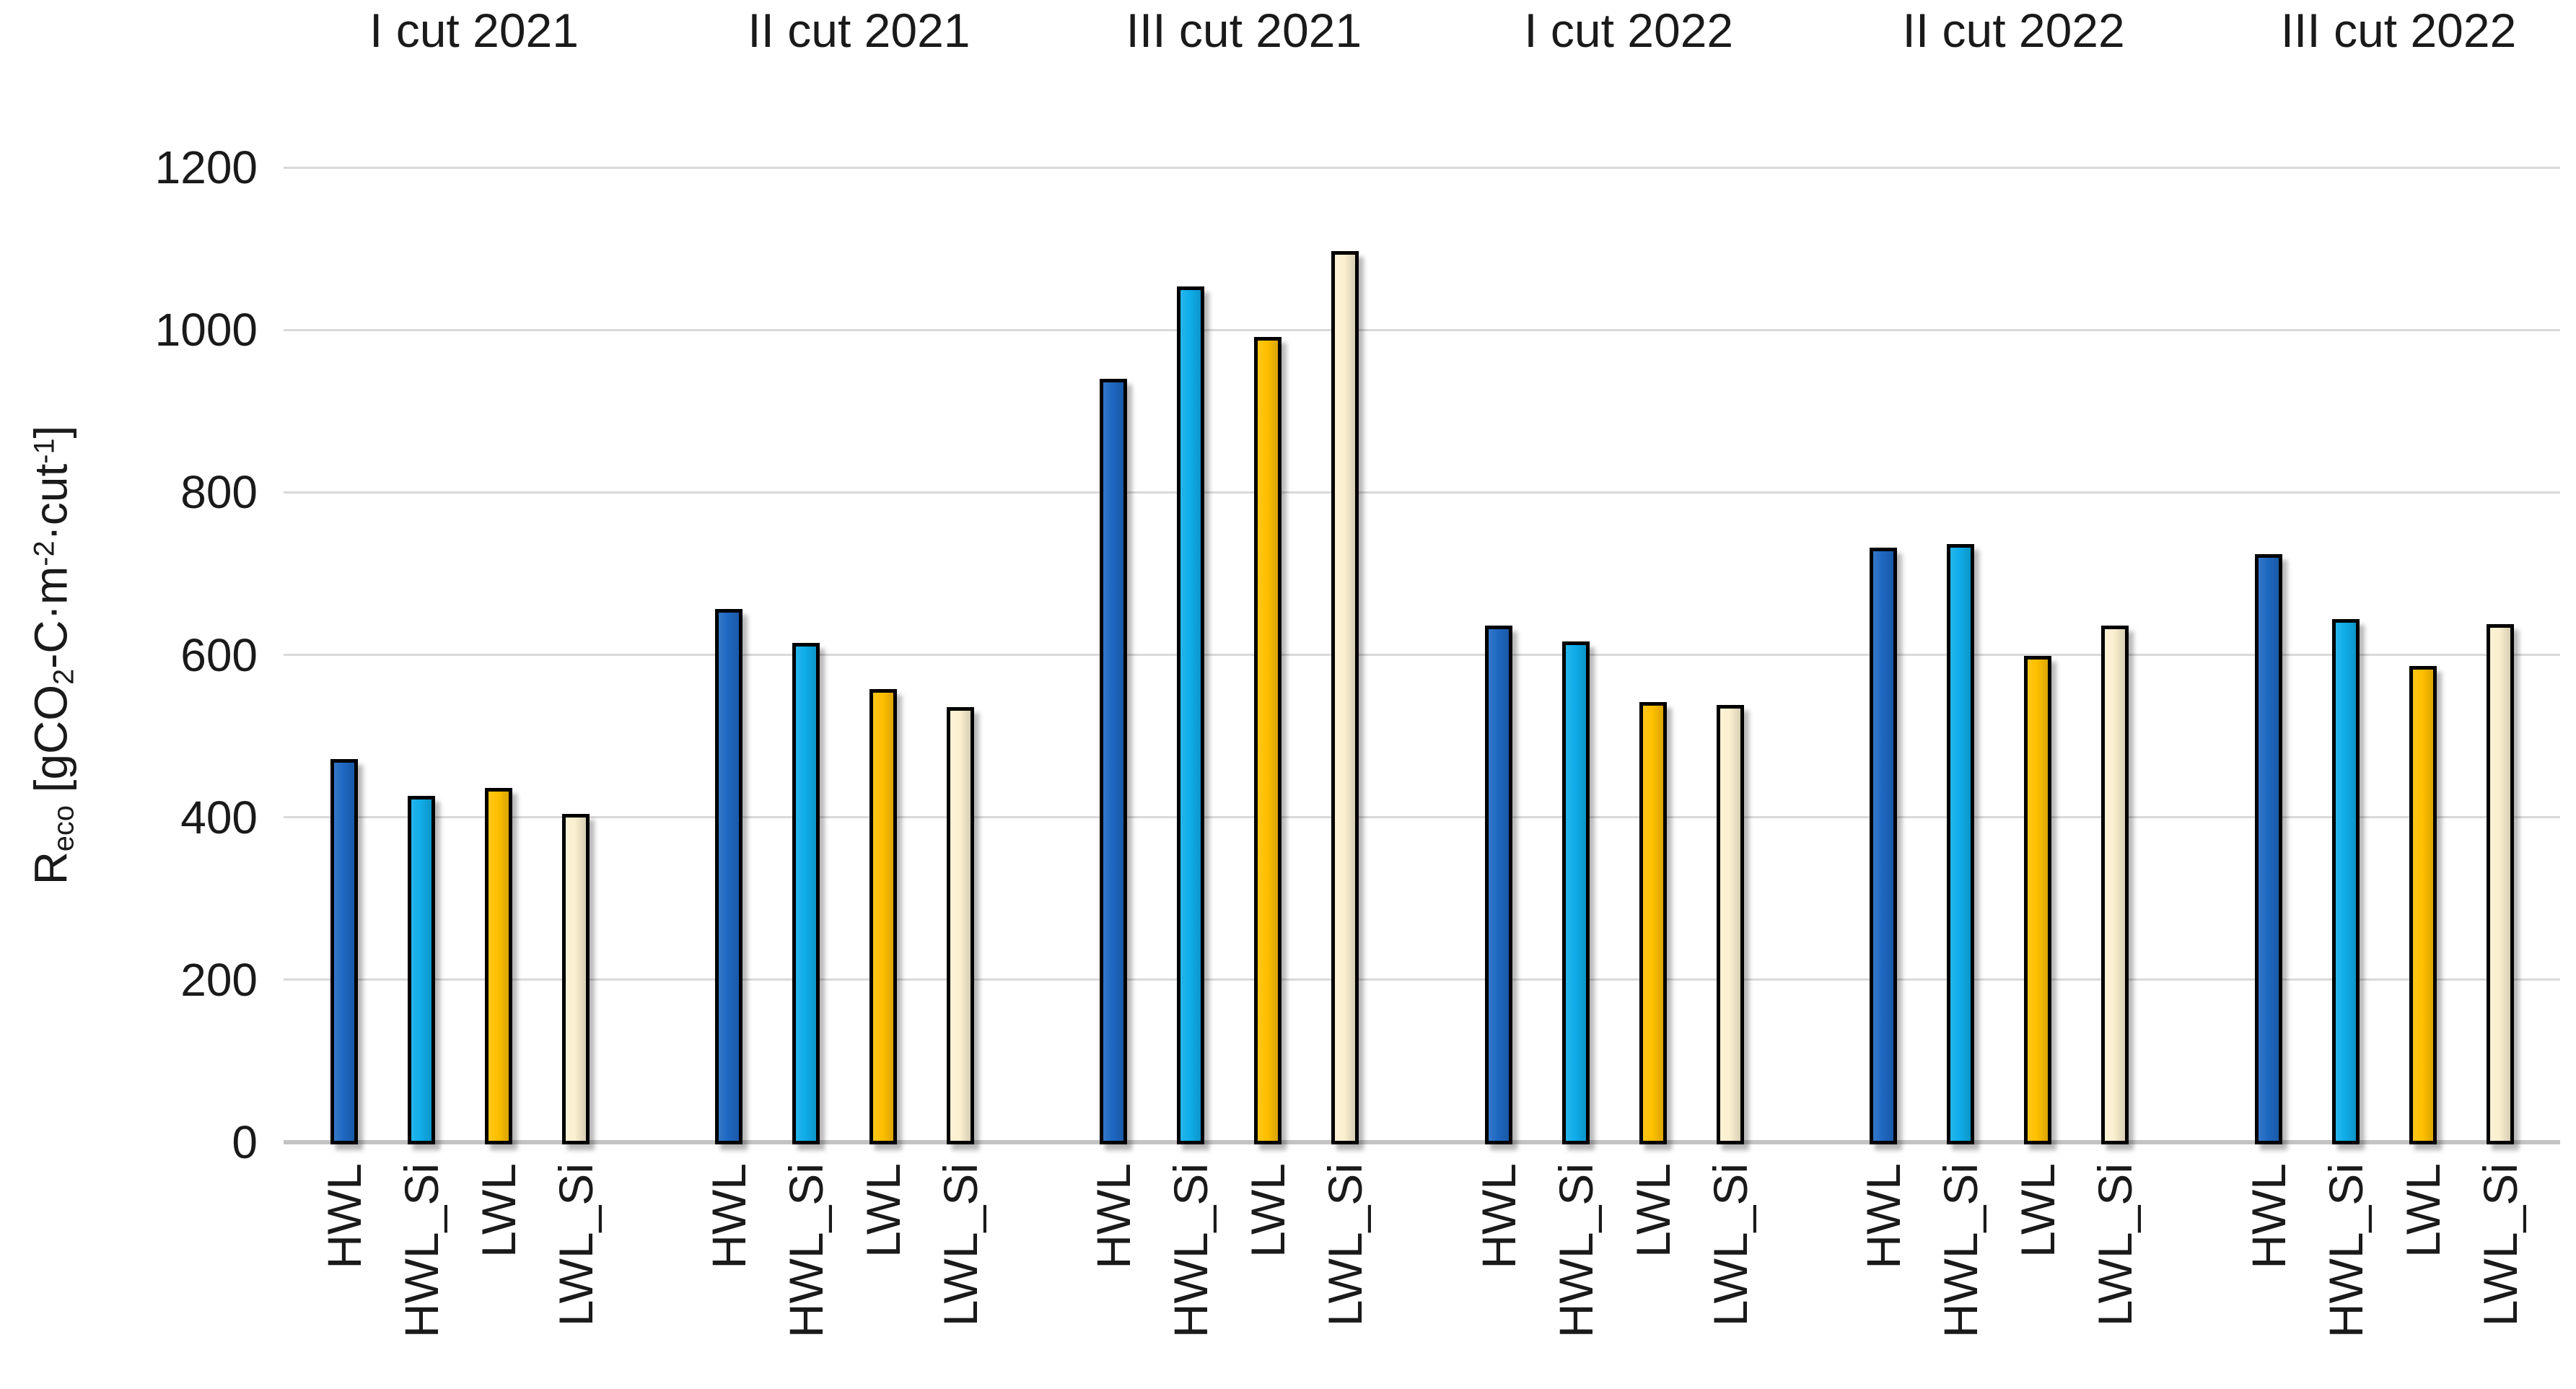  I want to click on y-axis-title-segment: -C·m, so click(51, 617).